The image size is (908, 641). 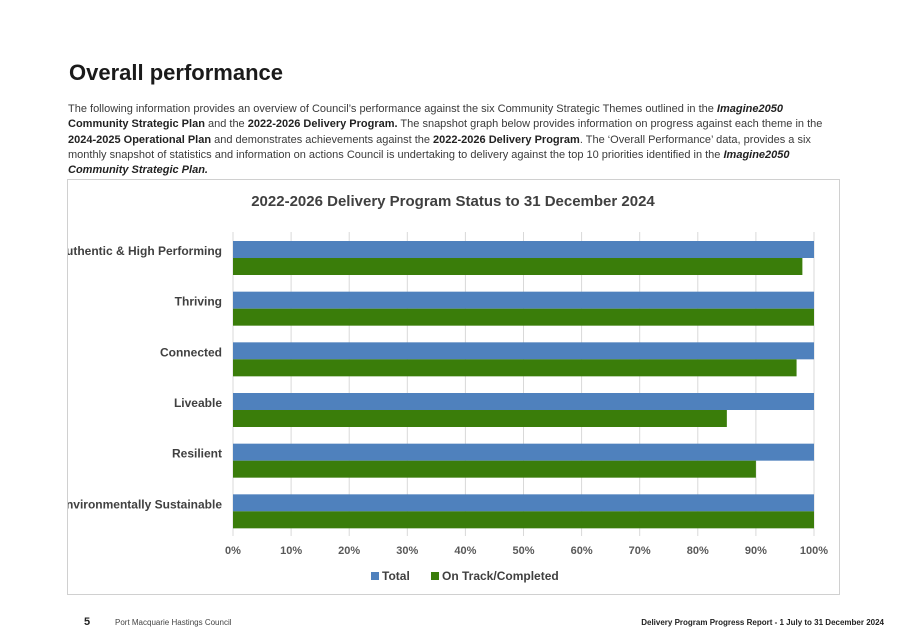 I want to click on category-label: Thriving, so click(x=198, y=302).